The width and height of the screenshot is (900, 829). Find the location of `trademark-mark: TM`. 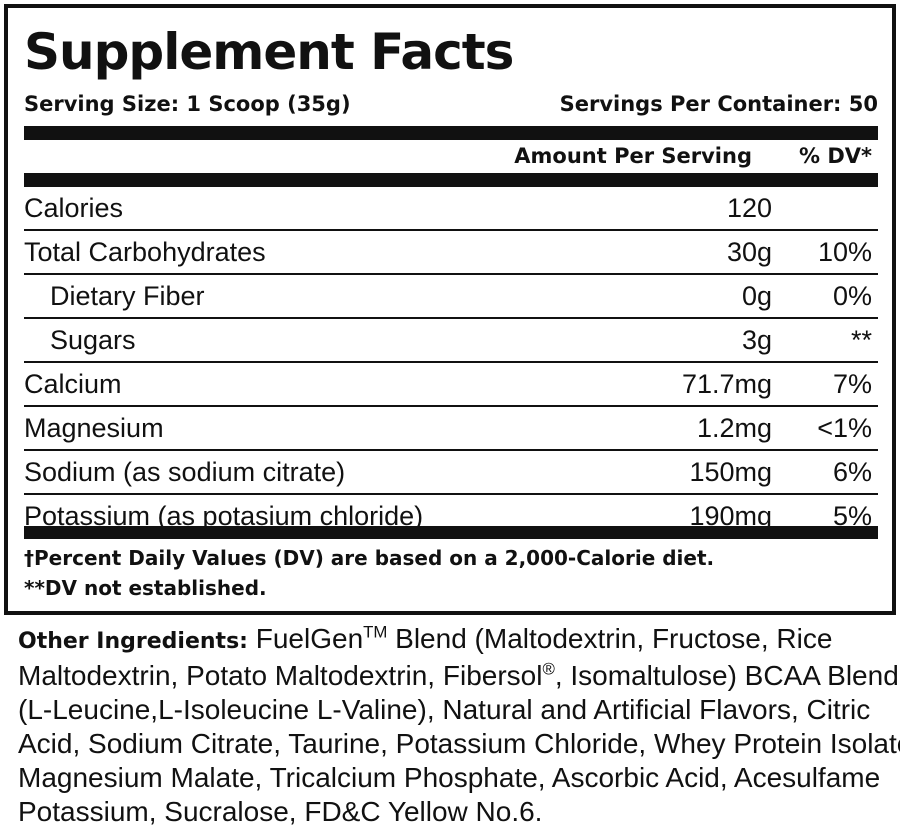

trademark-mark: TM is located at coordinates (375, 632).